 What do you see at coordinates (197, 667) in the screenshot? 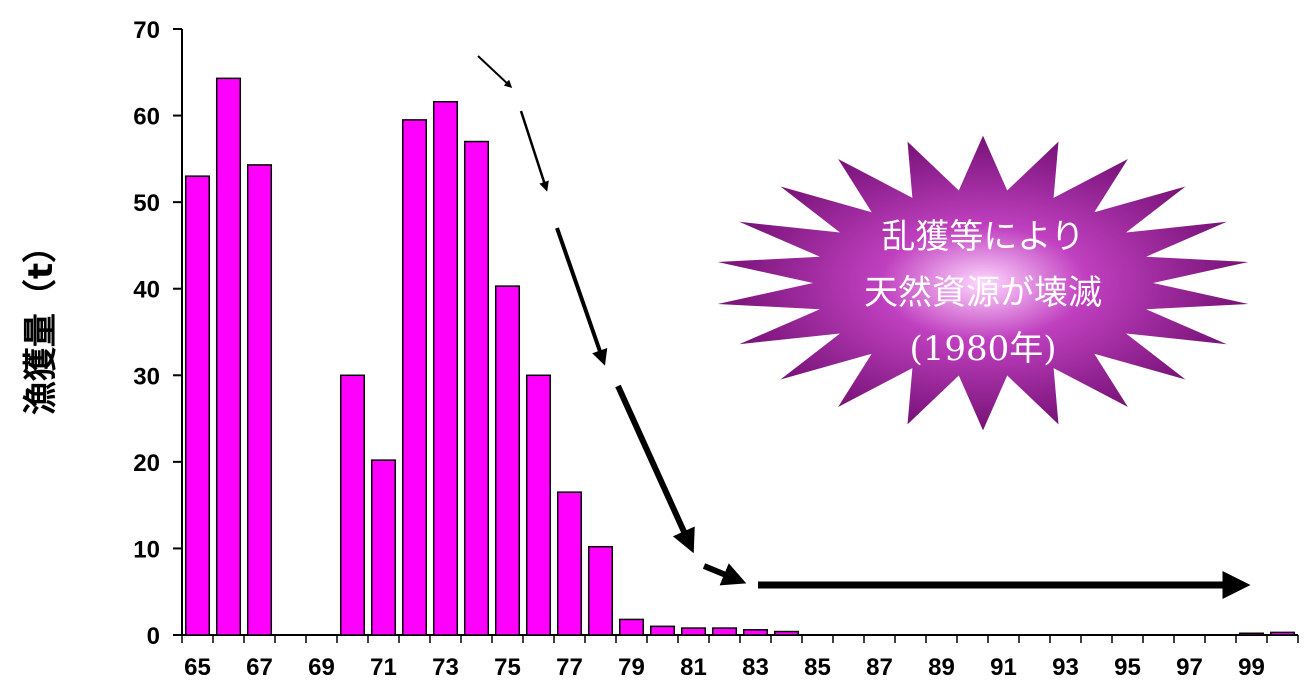
I see `x-tick-label: 65` at bounding box center [197, 667].